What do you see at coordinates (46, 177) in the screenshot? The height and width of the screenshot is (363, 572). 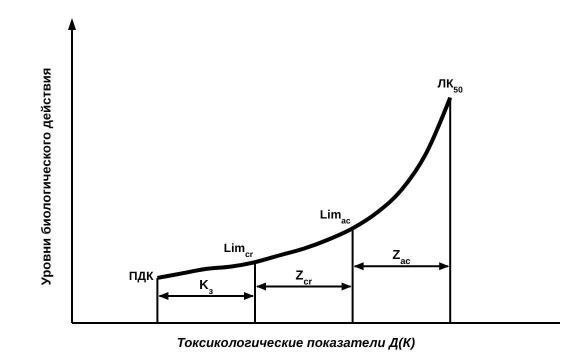 I see `y-axis-title: Уровни биологического действия` at bounding box center [46, 177].